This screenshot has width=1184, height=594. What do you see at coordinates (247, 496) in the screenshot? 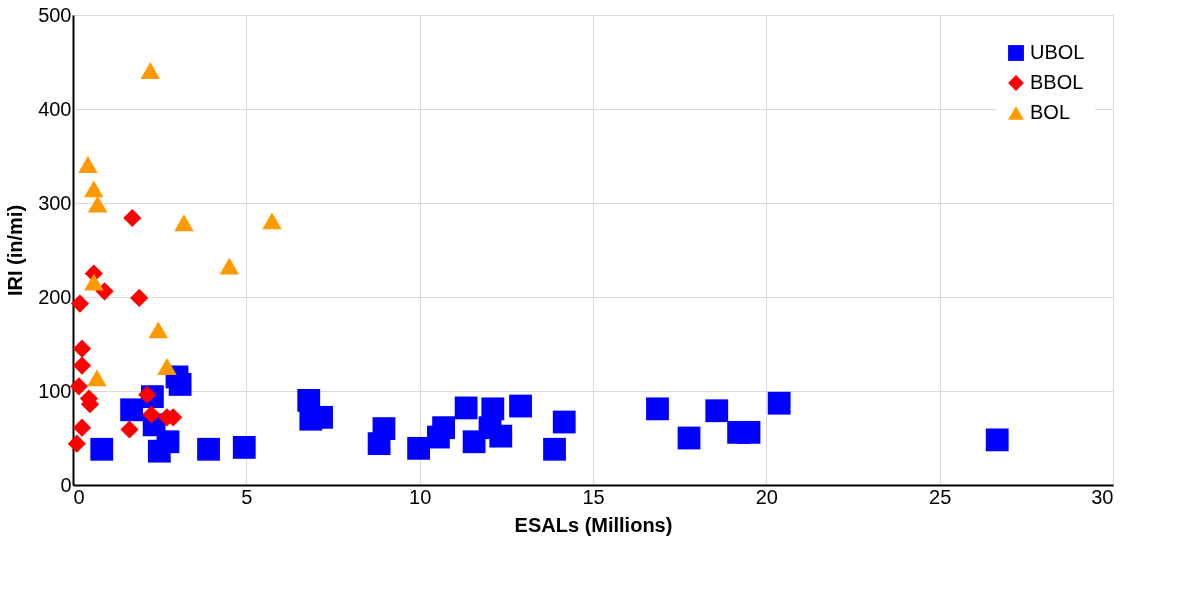
I see `x-tick-label: 5` at bounding box center [247, 496].